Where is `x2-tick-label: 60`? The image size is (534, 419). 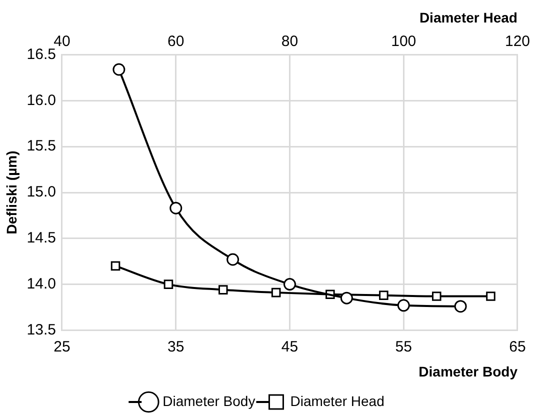
x2-tick-label: 60 is located at coordinates (176, 41).